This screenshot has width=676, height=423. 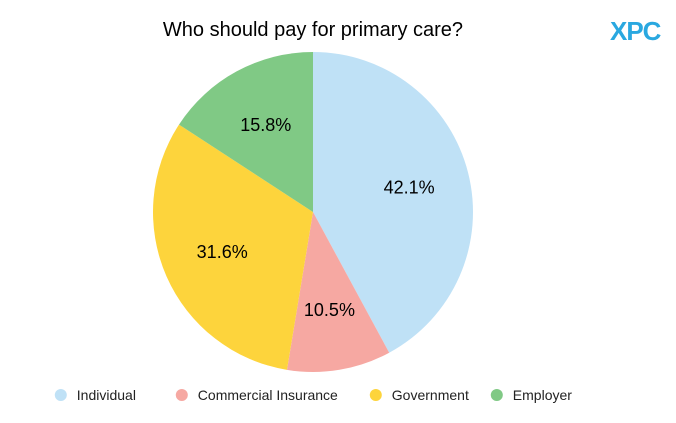 What do you see at coordinates (542, 395) in the screenshot?
I see `legend-label-employer: Employer` at bounding box center [542, 395].